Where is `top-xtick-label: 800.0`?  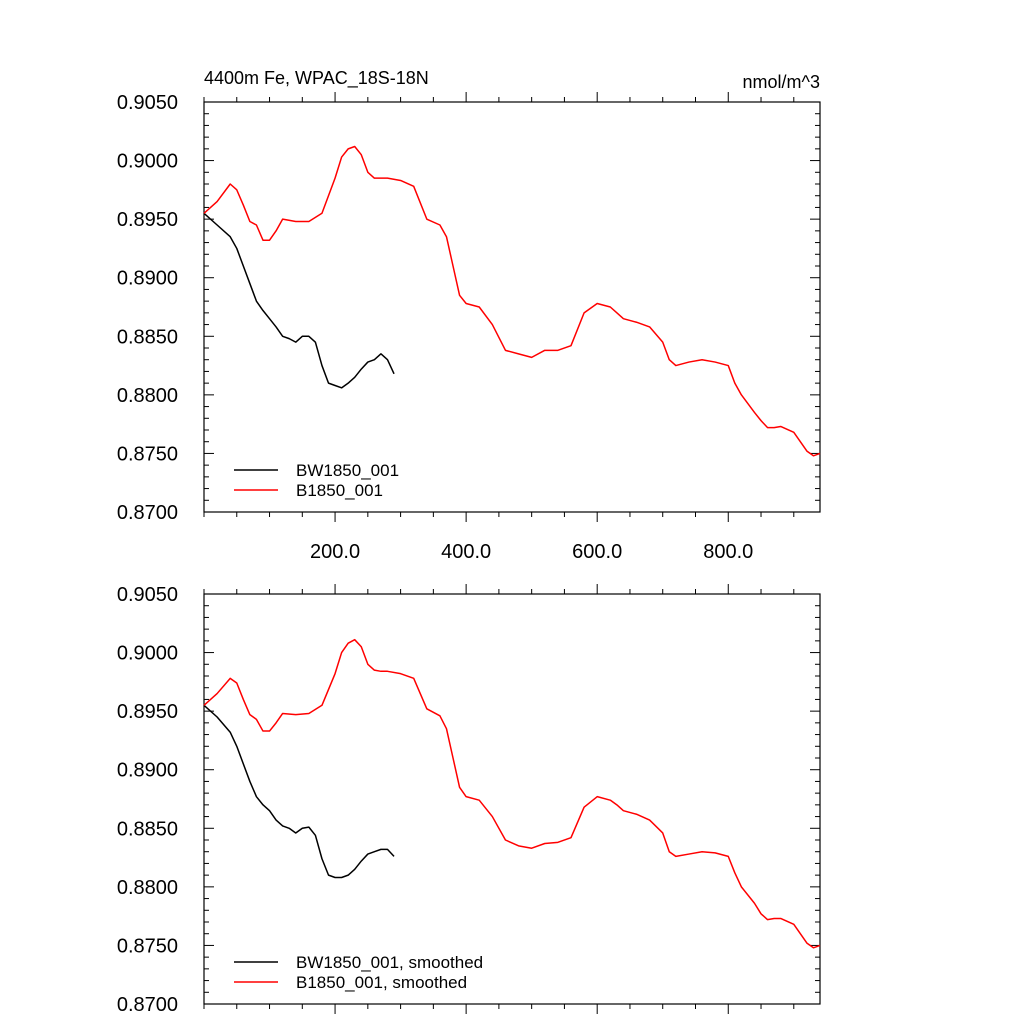
top-xtick-label: 800.0 is located at coordinates (728, 552).